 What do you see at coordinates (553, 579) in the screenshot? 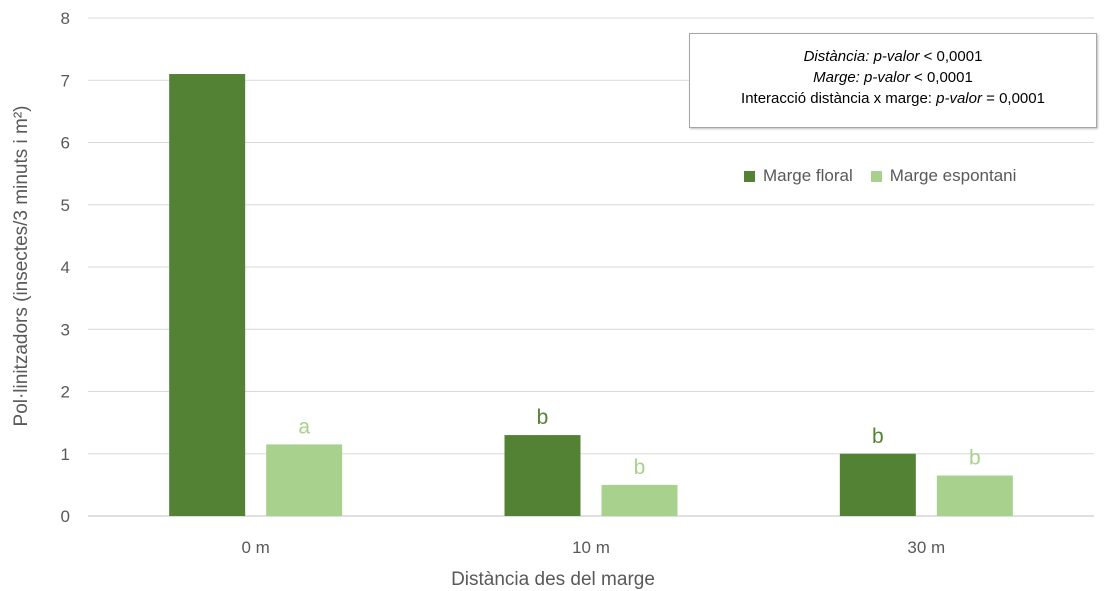
I see `x-axis-title: Distància des del marge` at bounding box center [553, 579].